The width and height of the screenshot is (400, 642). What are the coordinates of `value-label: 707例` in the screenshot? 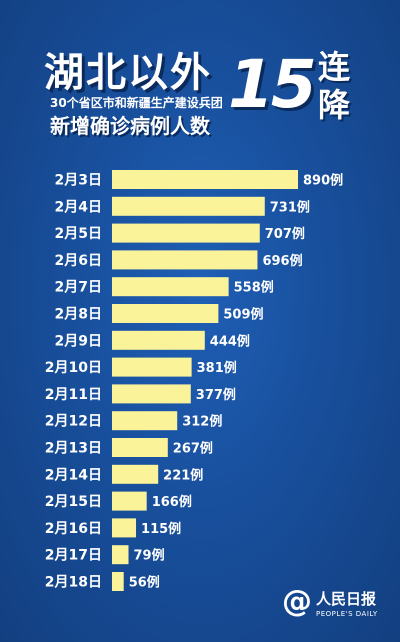 It's located at (285, 234).